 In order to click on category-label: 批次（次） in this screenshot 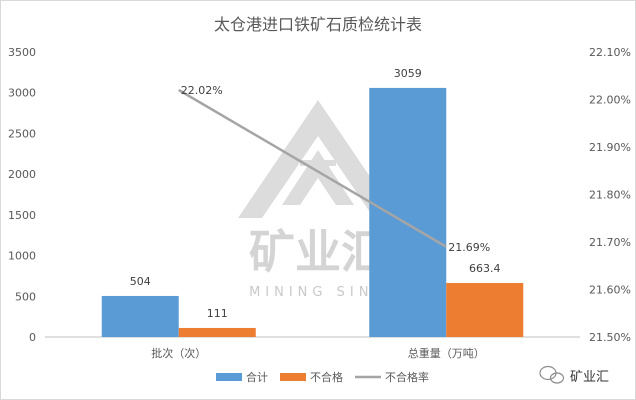, I will do `click(178, 353)`.